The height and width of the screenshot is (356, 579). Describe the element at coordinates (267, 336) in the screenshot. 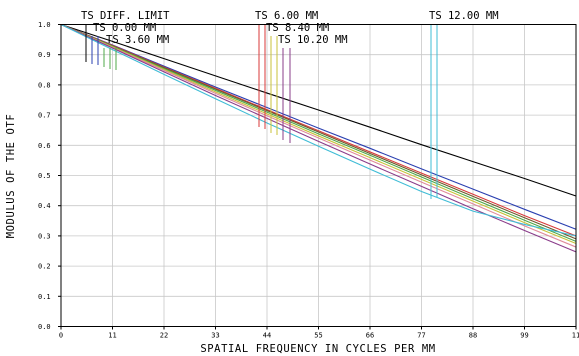

I see `x-tick-label: 44` at that location.